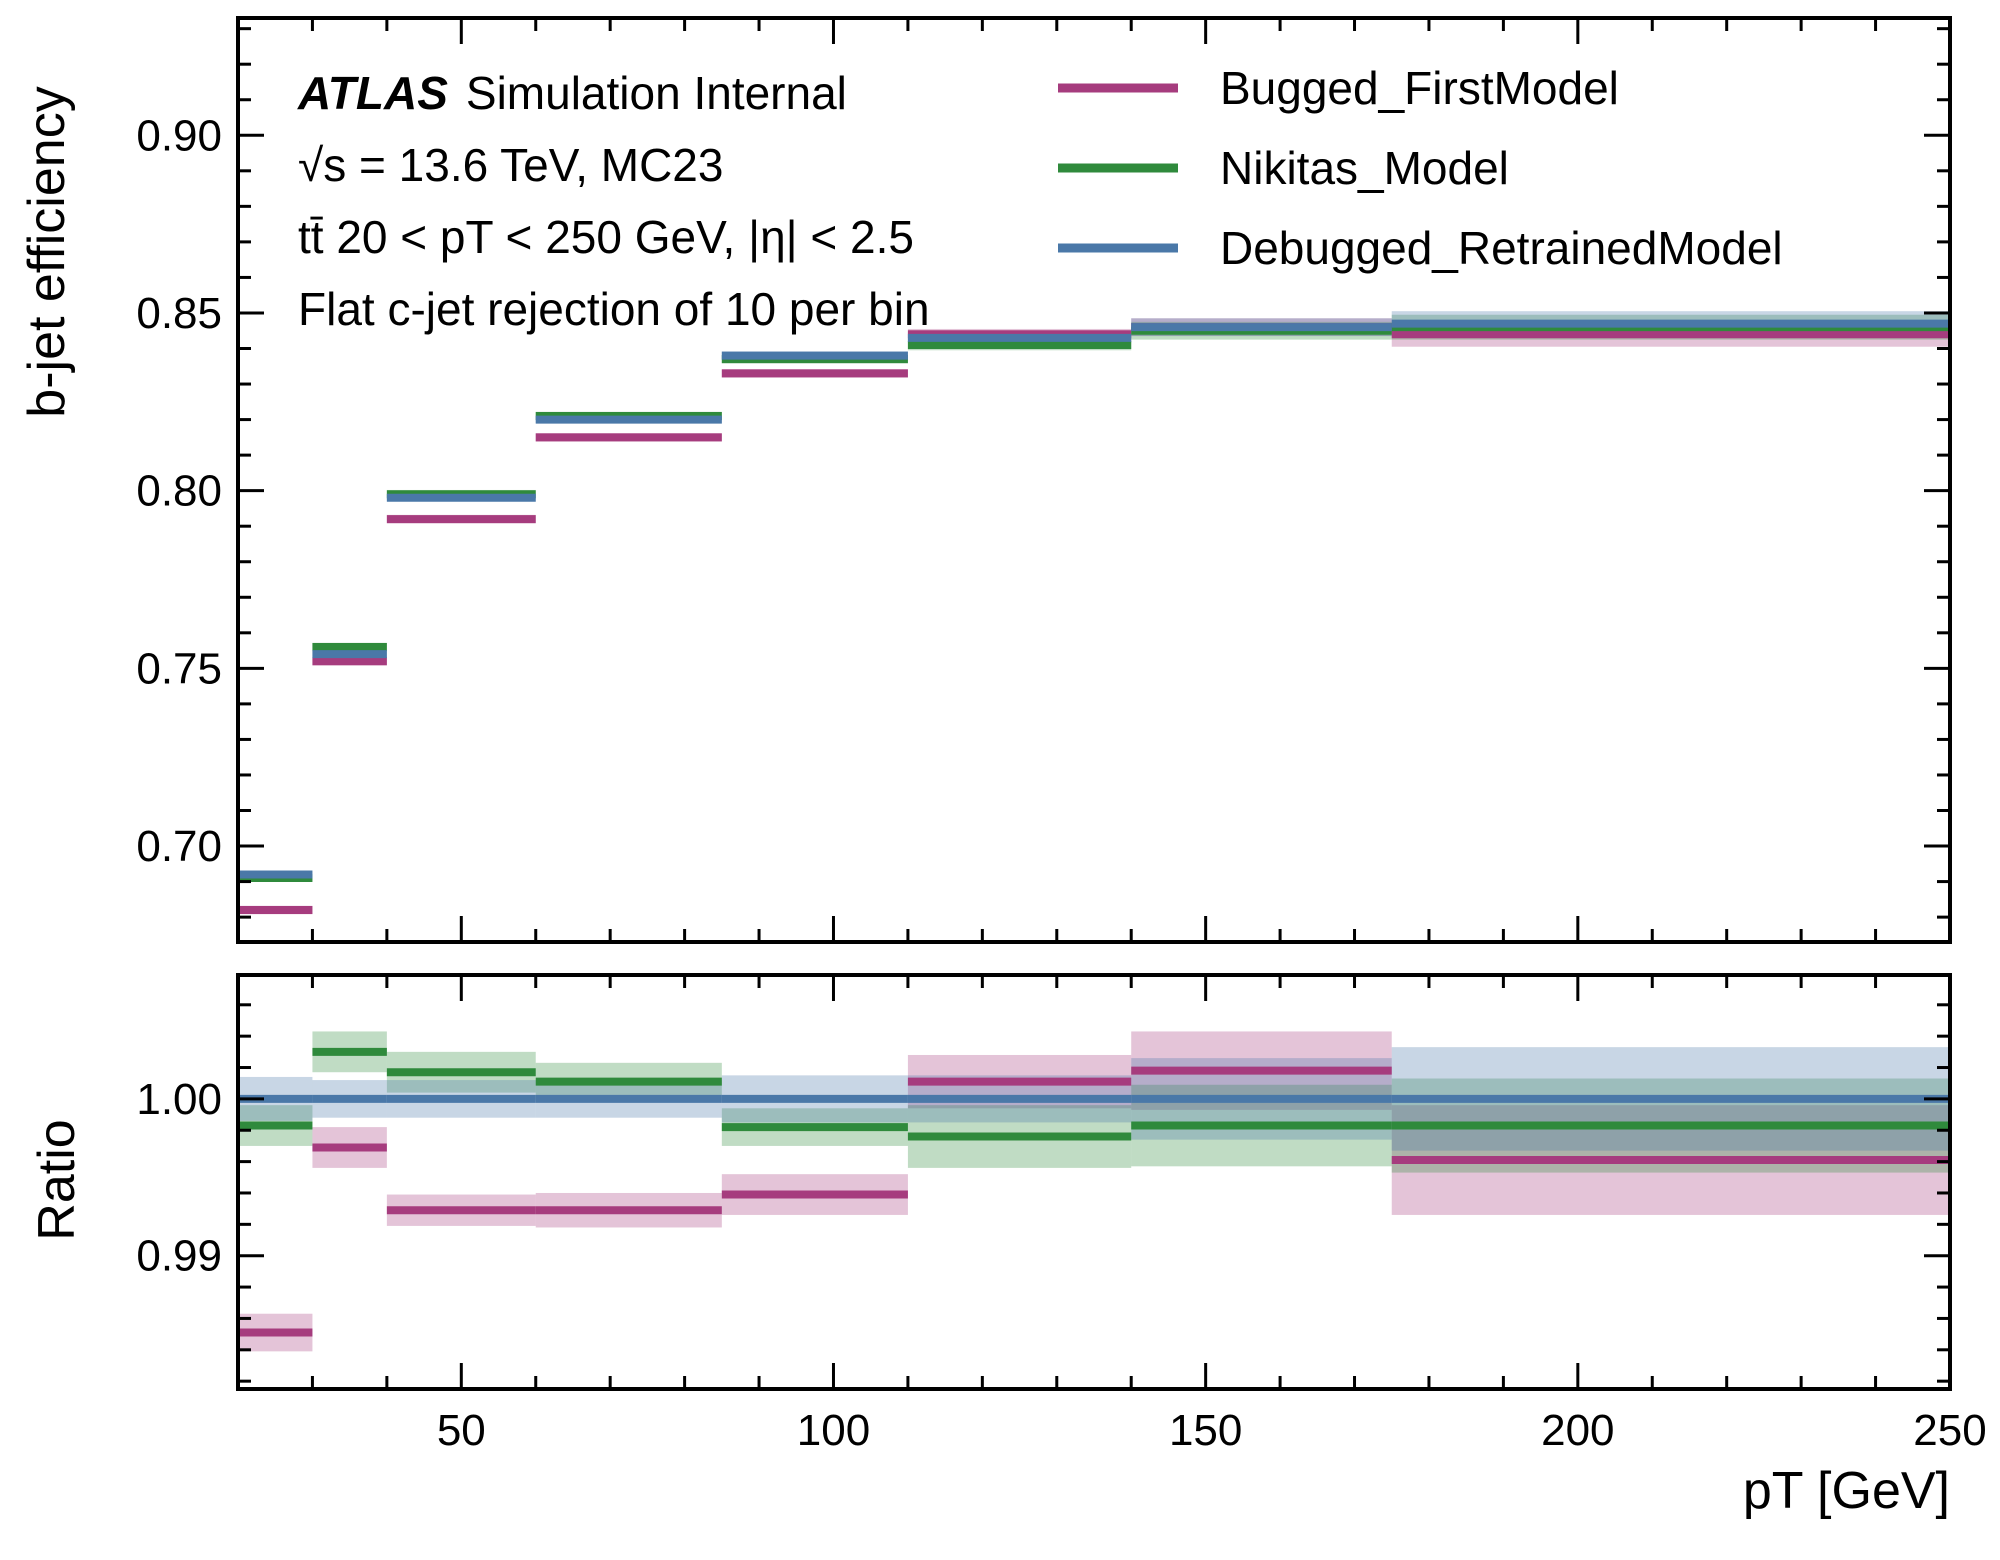  I want to click on info-line-energy: √s = 13.6 TeV, MC23, so click(510, 165).